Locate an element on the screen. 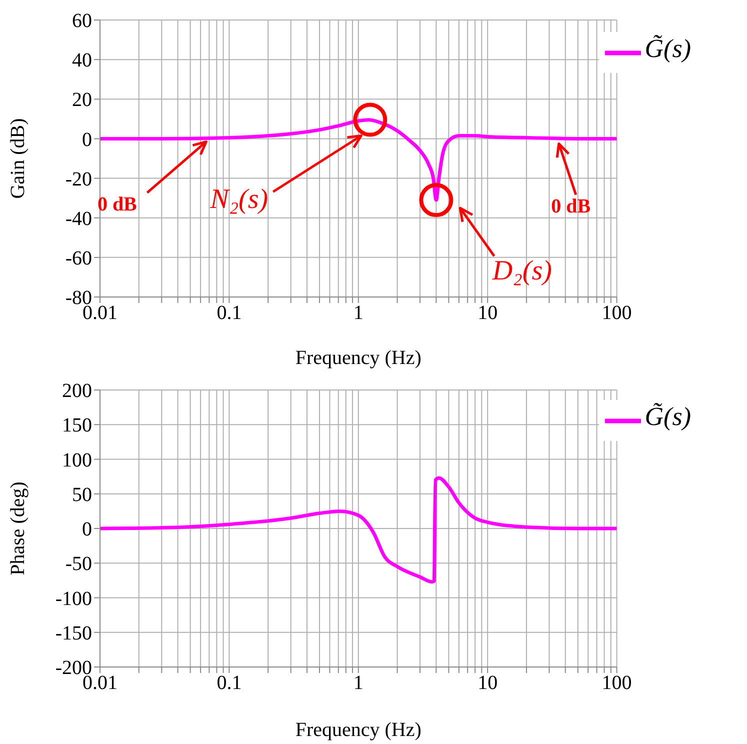 The width and height of the screenshot is (747, 744). y-tick-label: -100 is located at coordinates (73, 599).